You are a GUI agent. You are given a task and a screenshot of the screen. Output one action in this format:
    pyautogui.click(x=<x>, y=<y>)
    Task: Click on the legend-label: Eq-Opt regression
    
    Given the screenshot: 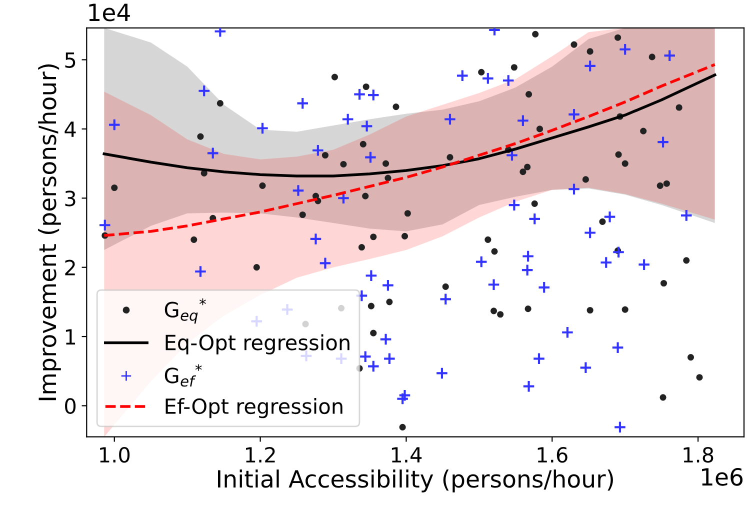 What is the action you would take?
    pyautogui.click(x=258, y=344)
    